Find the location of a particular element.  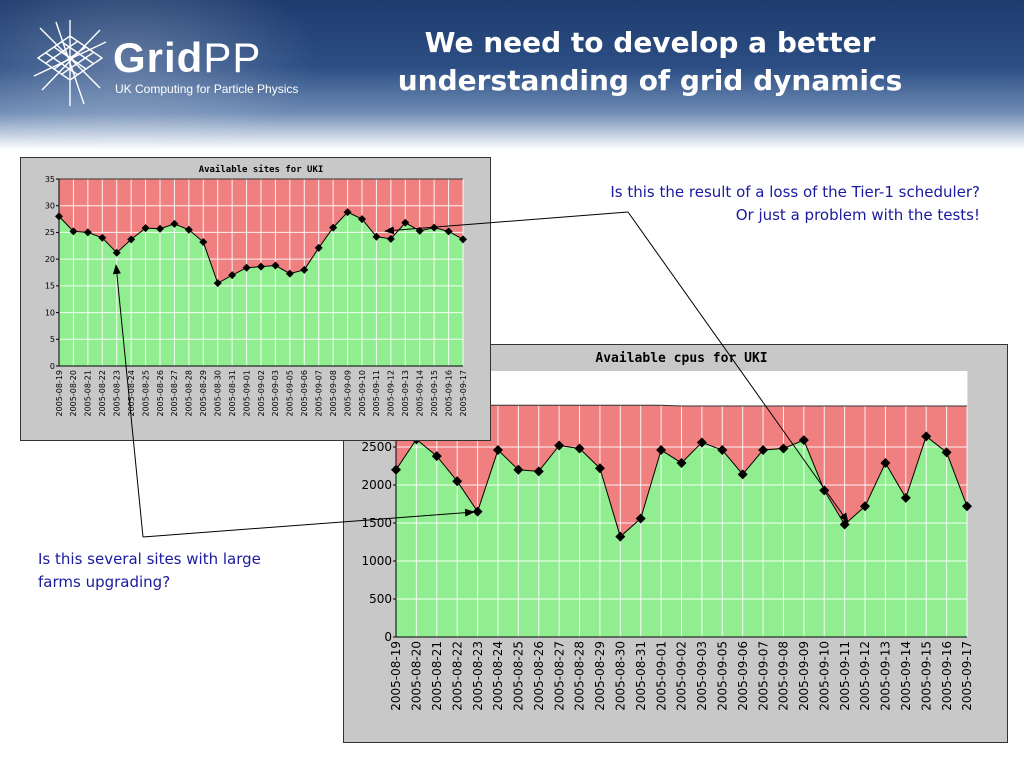

y-tick-label: 30 is located at coordinates (50, 206).